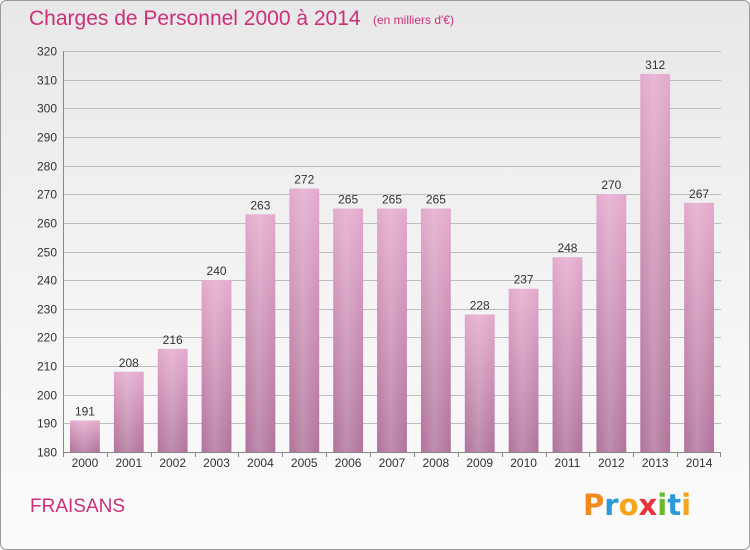  Describe the element at coordinates (85, 463) in the screenshot. I see `x-tick-label: 2000` at that location.